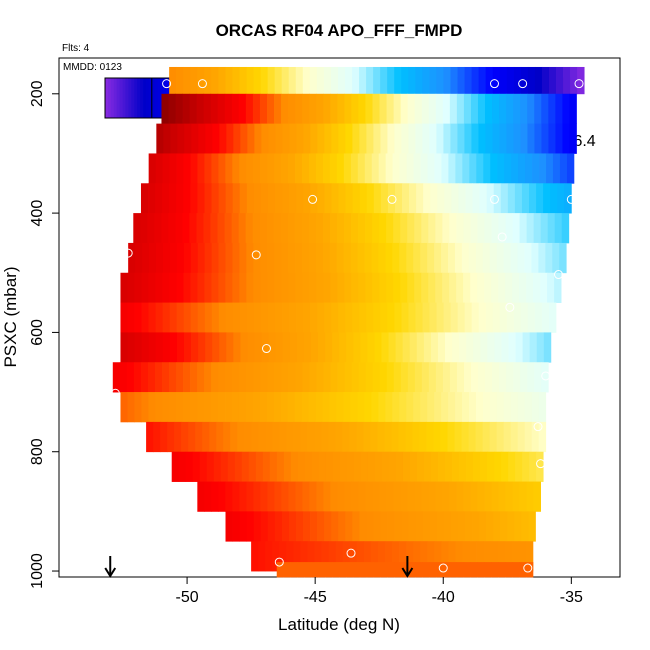 Image resolution: width=650 pixels, height=650 pixels. Describe the element at coordinates (259, 567) in the screenshot. I see `arrow-markers` at that location.